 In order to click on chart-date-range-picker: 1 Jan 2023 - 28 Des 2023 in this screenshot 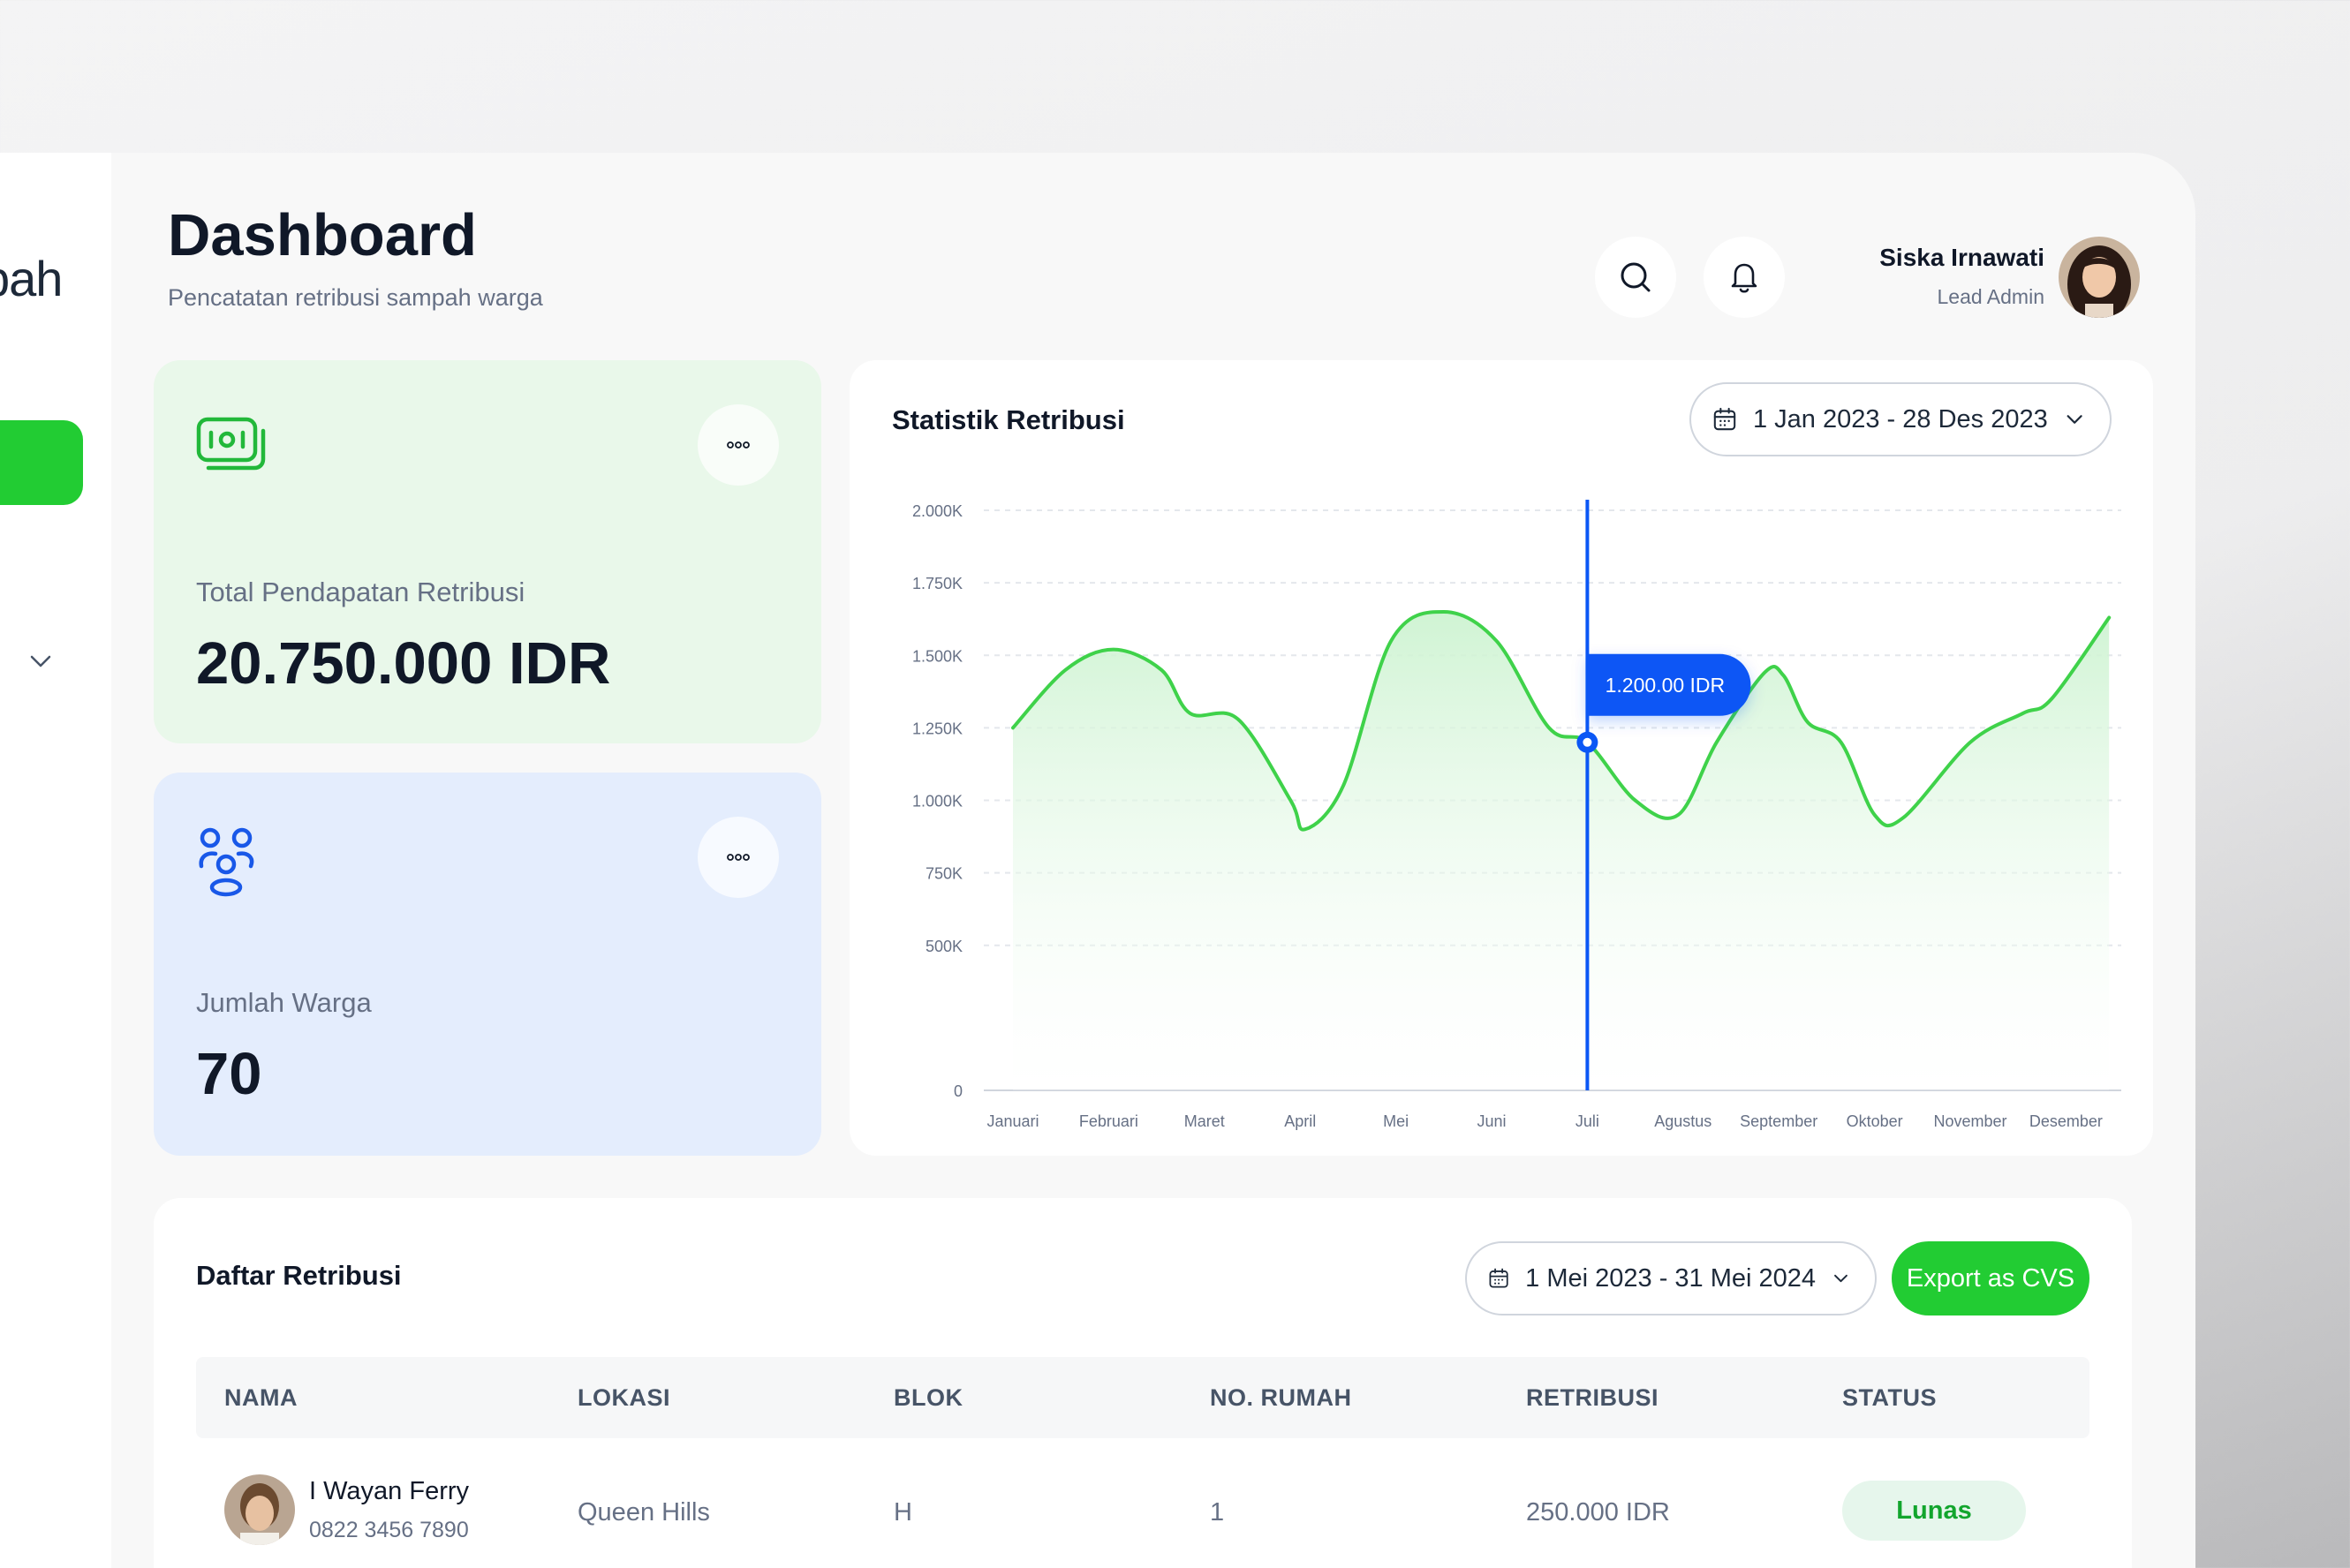, I will do `click(1901, 419)`.